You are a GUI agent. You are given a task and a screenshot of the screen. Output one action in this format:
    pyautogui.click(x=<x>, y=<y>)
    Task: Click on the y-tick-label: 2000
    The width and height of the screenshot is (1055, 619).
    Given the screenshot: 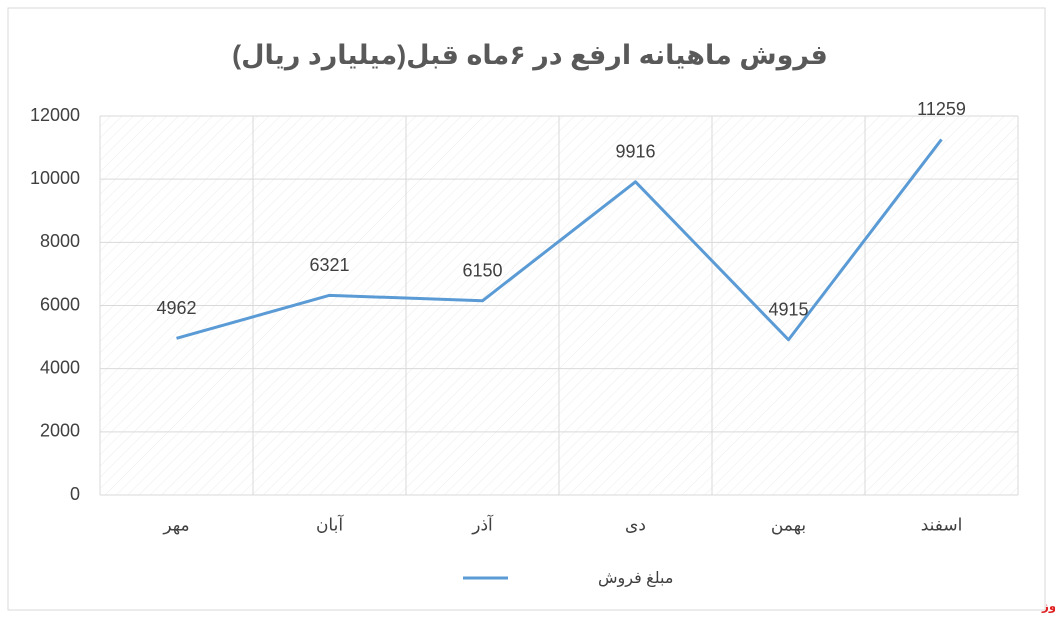 What is the action you would take?
    pyautogui.click(x=60, y=431)
    